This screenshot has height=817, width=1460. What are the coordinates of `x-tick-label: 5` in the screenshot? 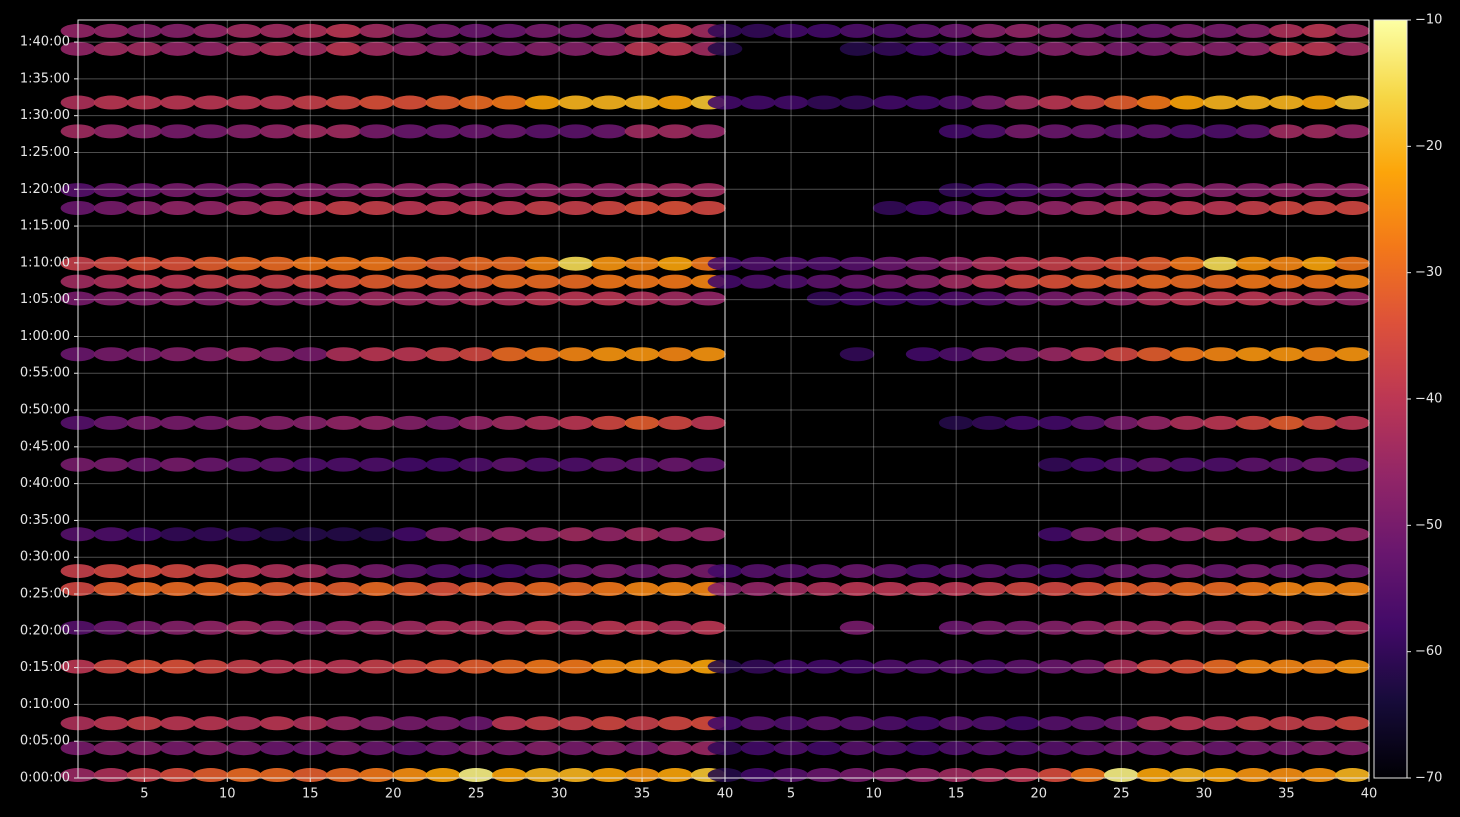 It's located at (791, 794).